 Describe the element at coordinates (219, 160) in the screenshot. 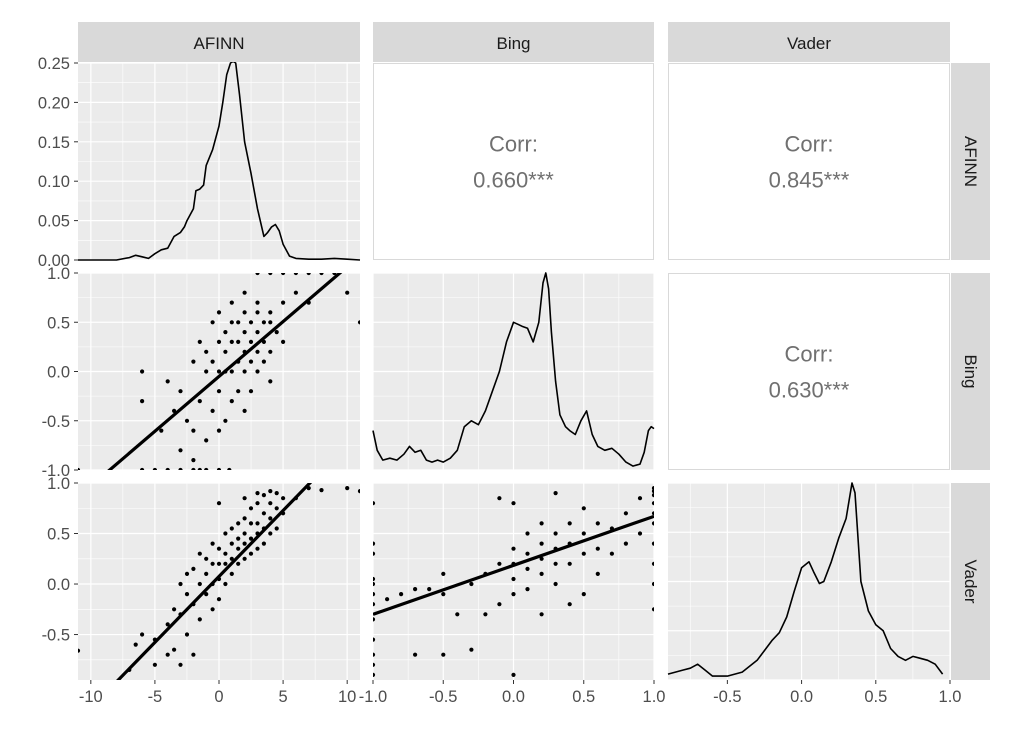

I see `density-panel-afinn` at that location.